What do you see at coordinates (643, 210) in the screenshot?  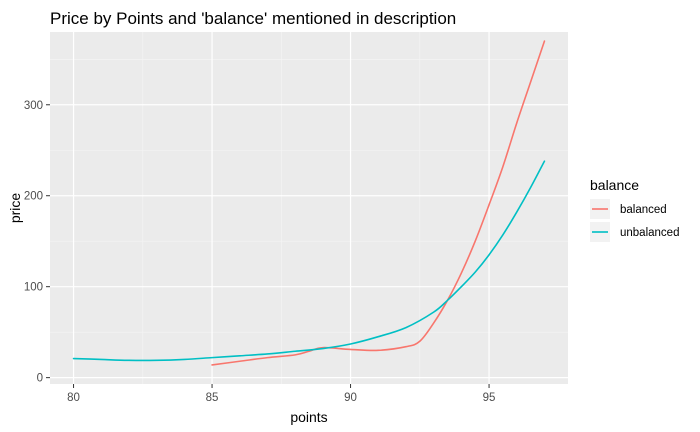 I see `legend-label-balanced: balanced` at bounding box center [643, 210].